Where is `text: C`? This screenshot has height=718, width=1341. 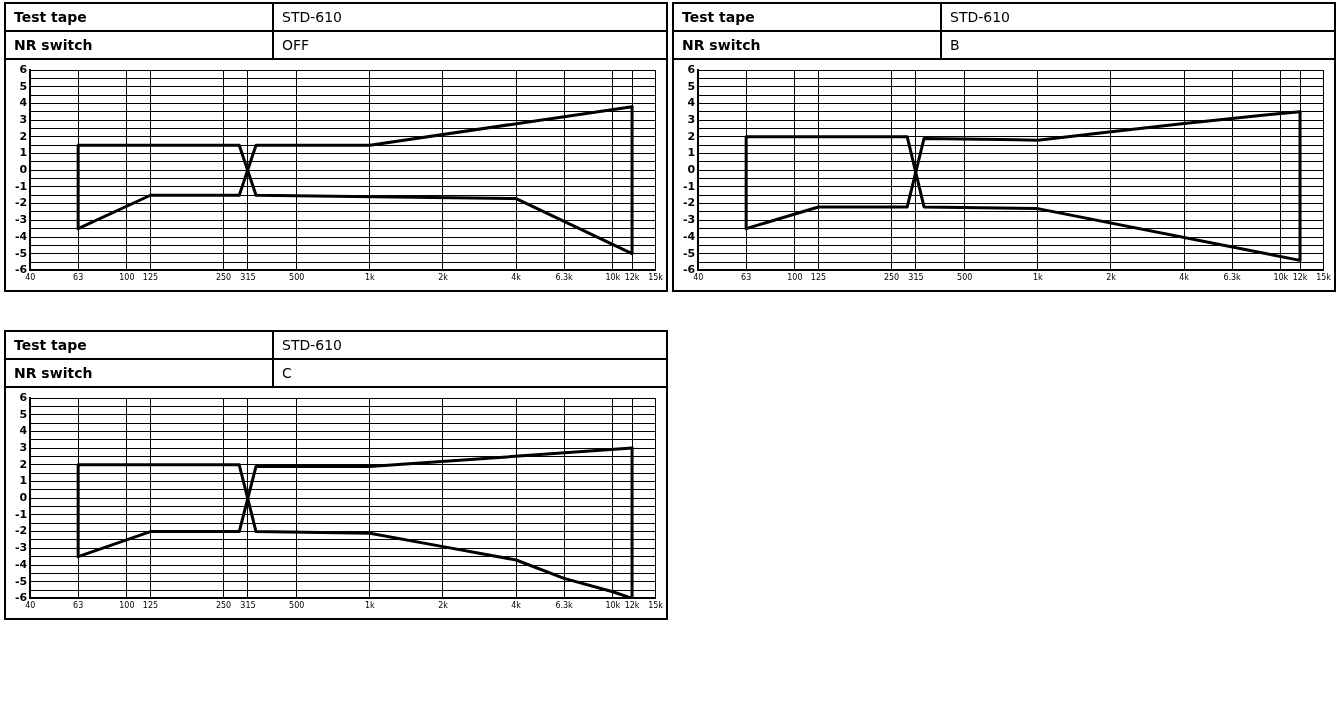
text: C is located at coordinates (469, 373).